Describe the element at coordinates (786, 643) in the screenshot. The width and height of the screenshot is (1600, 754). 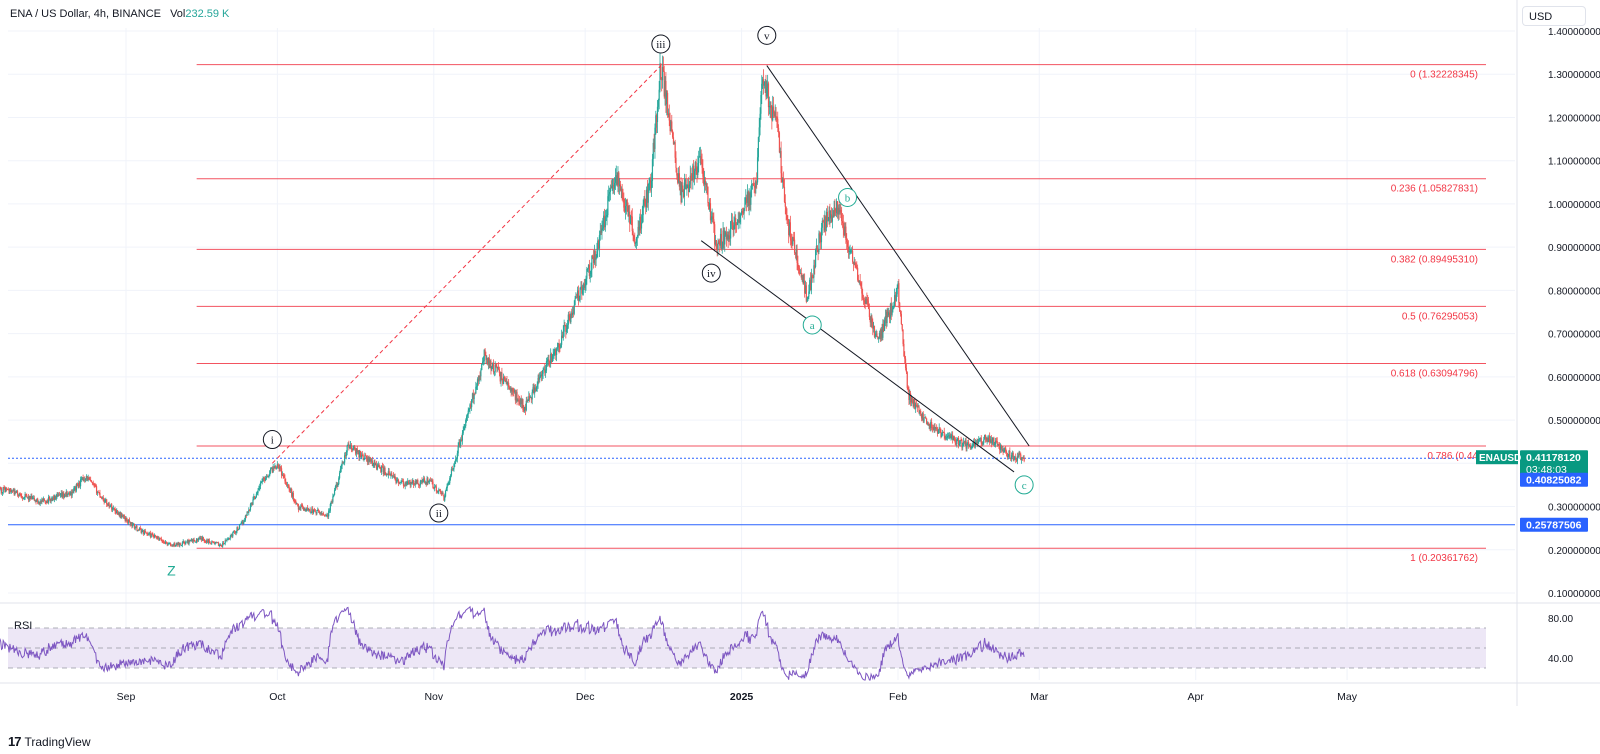
I see `rsi-pane: 80.00 40.00` at that location.